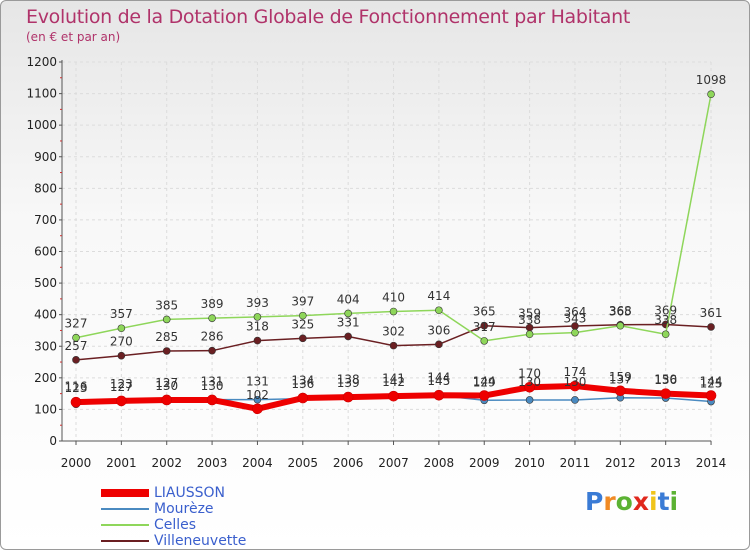 This screenshot has width=750, height=550. Describe the element at coordinates (76, 346) in the screenshot. I see `data-label: 257` at that location.